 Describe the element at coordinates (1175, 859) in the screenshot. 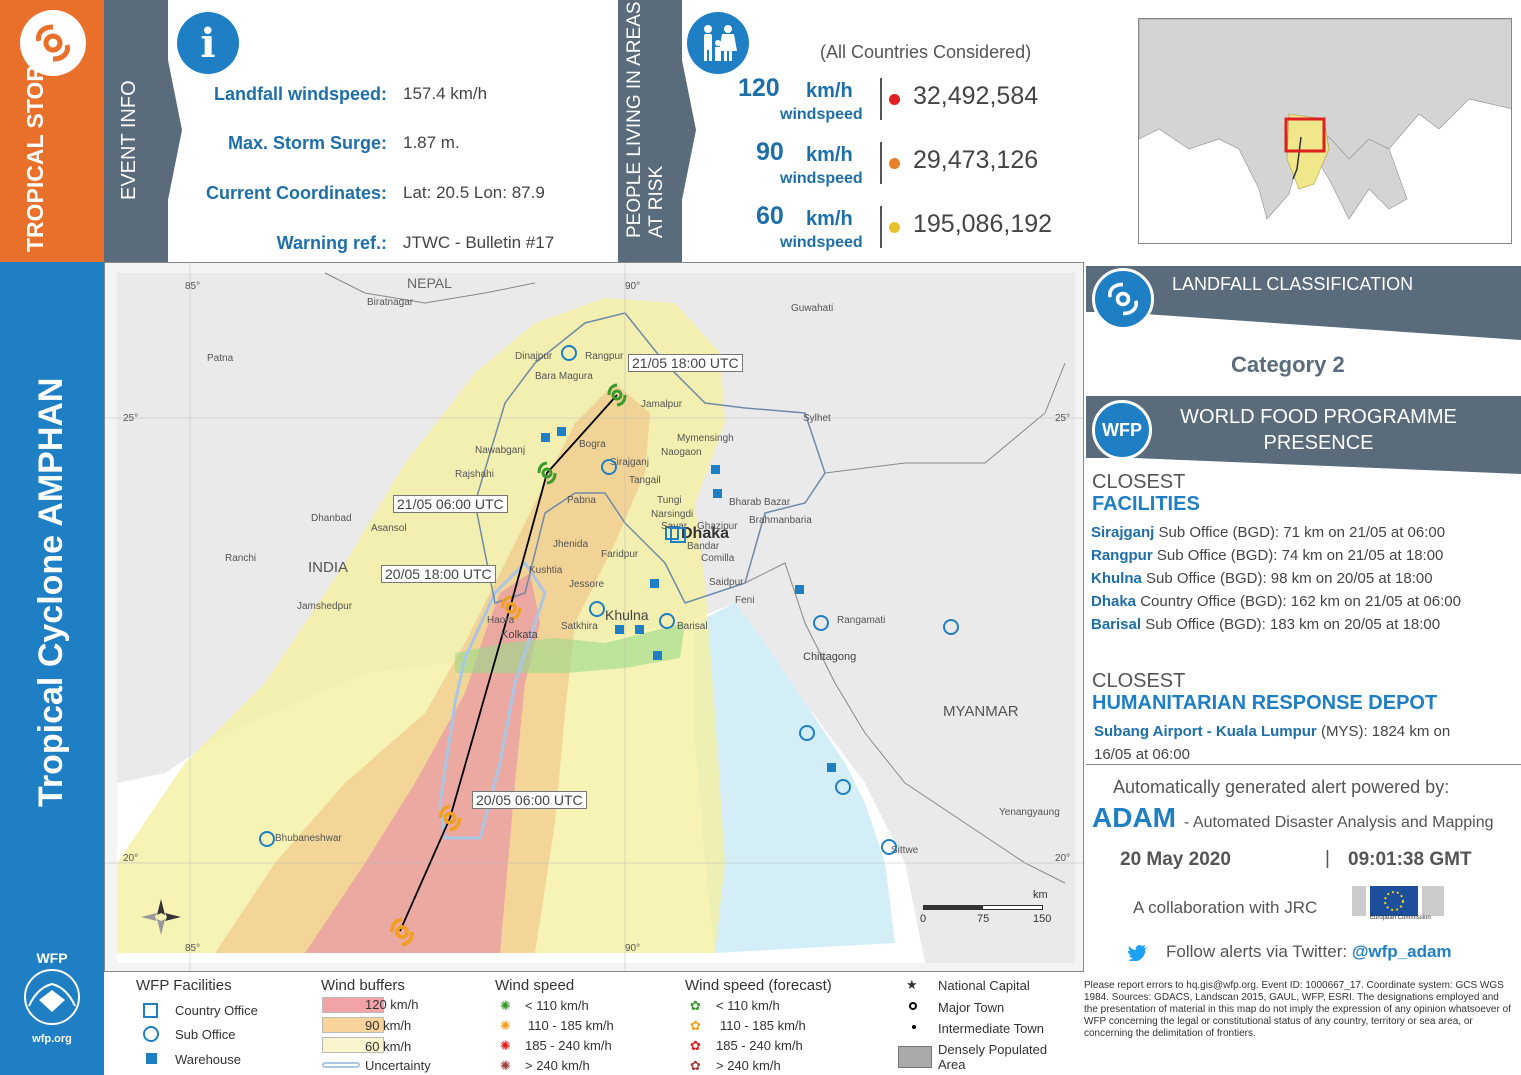

I see `alert-date: 20 May 2020` at that location.